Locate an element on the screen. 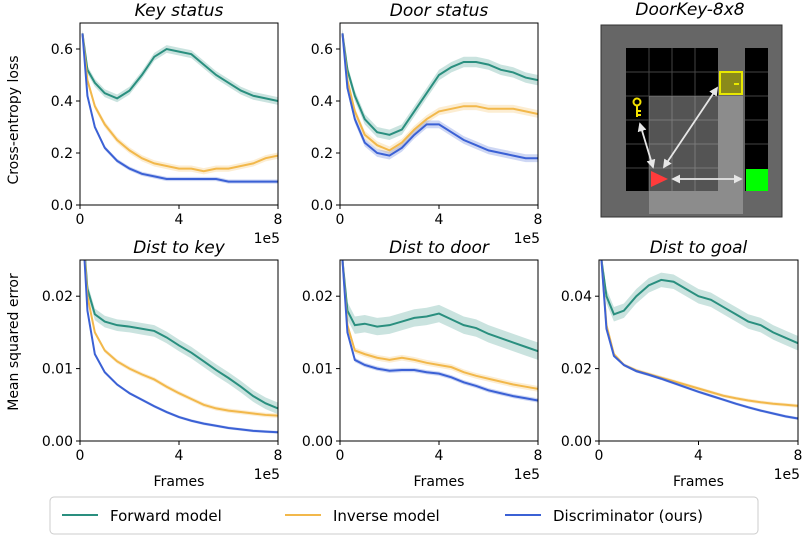 The width and height of the screenshot is (806, 537). row-label-top: Cross-entropy loss is located at coordinates (14, 119).